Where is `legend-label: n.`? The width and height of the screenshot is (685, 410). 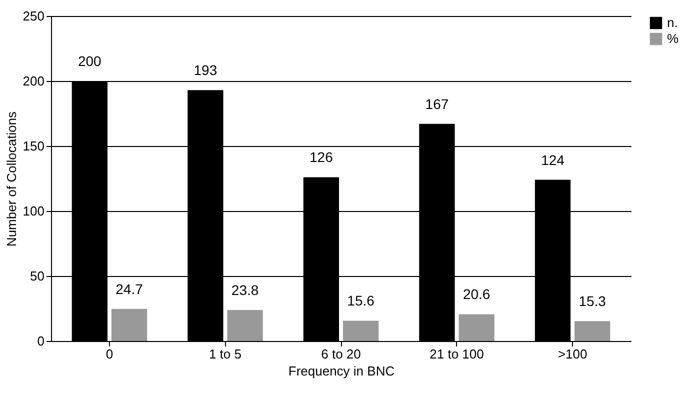 legend-label: n. is located at coordinates (672, 22).